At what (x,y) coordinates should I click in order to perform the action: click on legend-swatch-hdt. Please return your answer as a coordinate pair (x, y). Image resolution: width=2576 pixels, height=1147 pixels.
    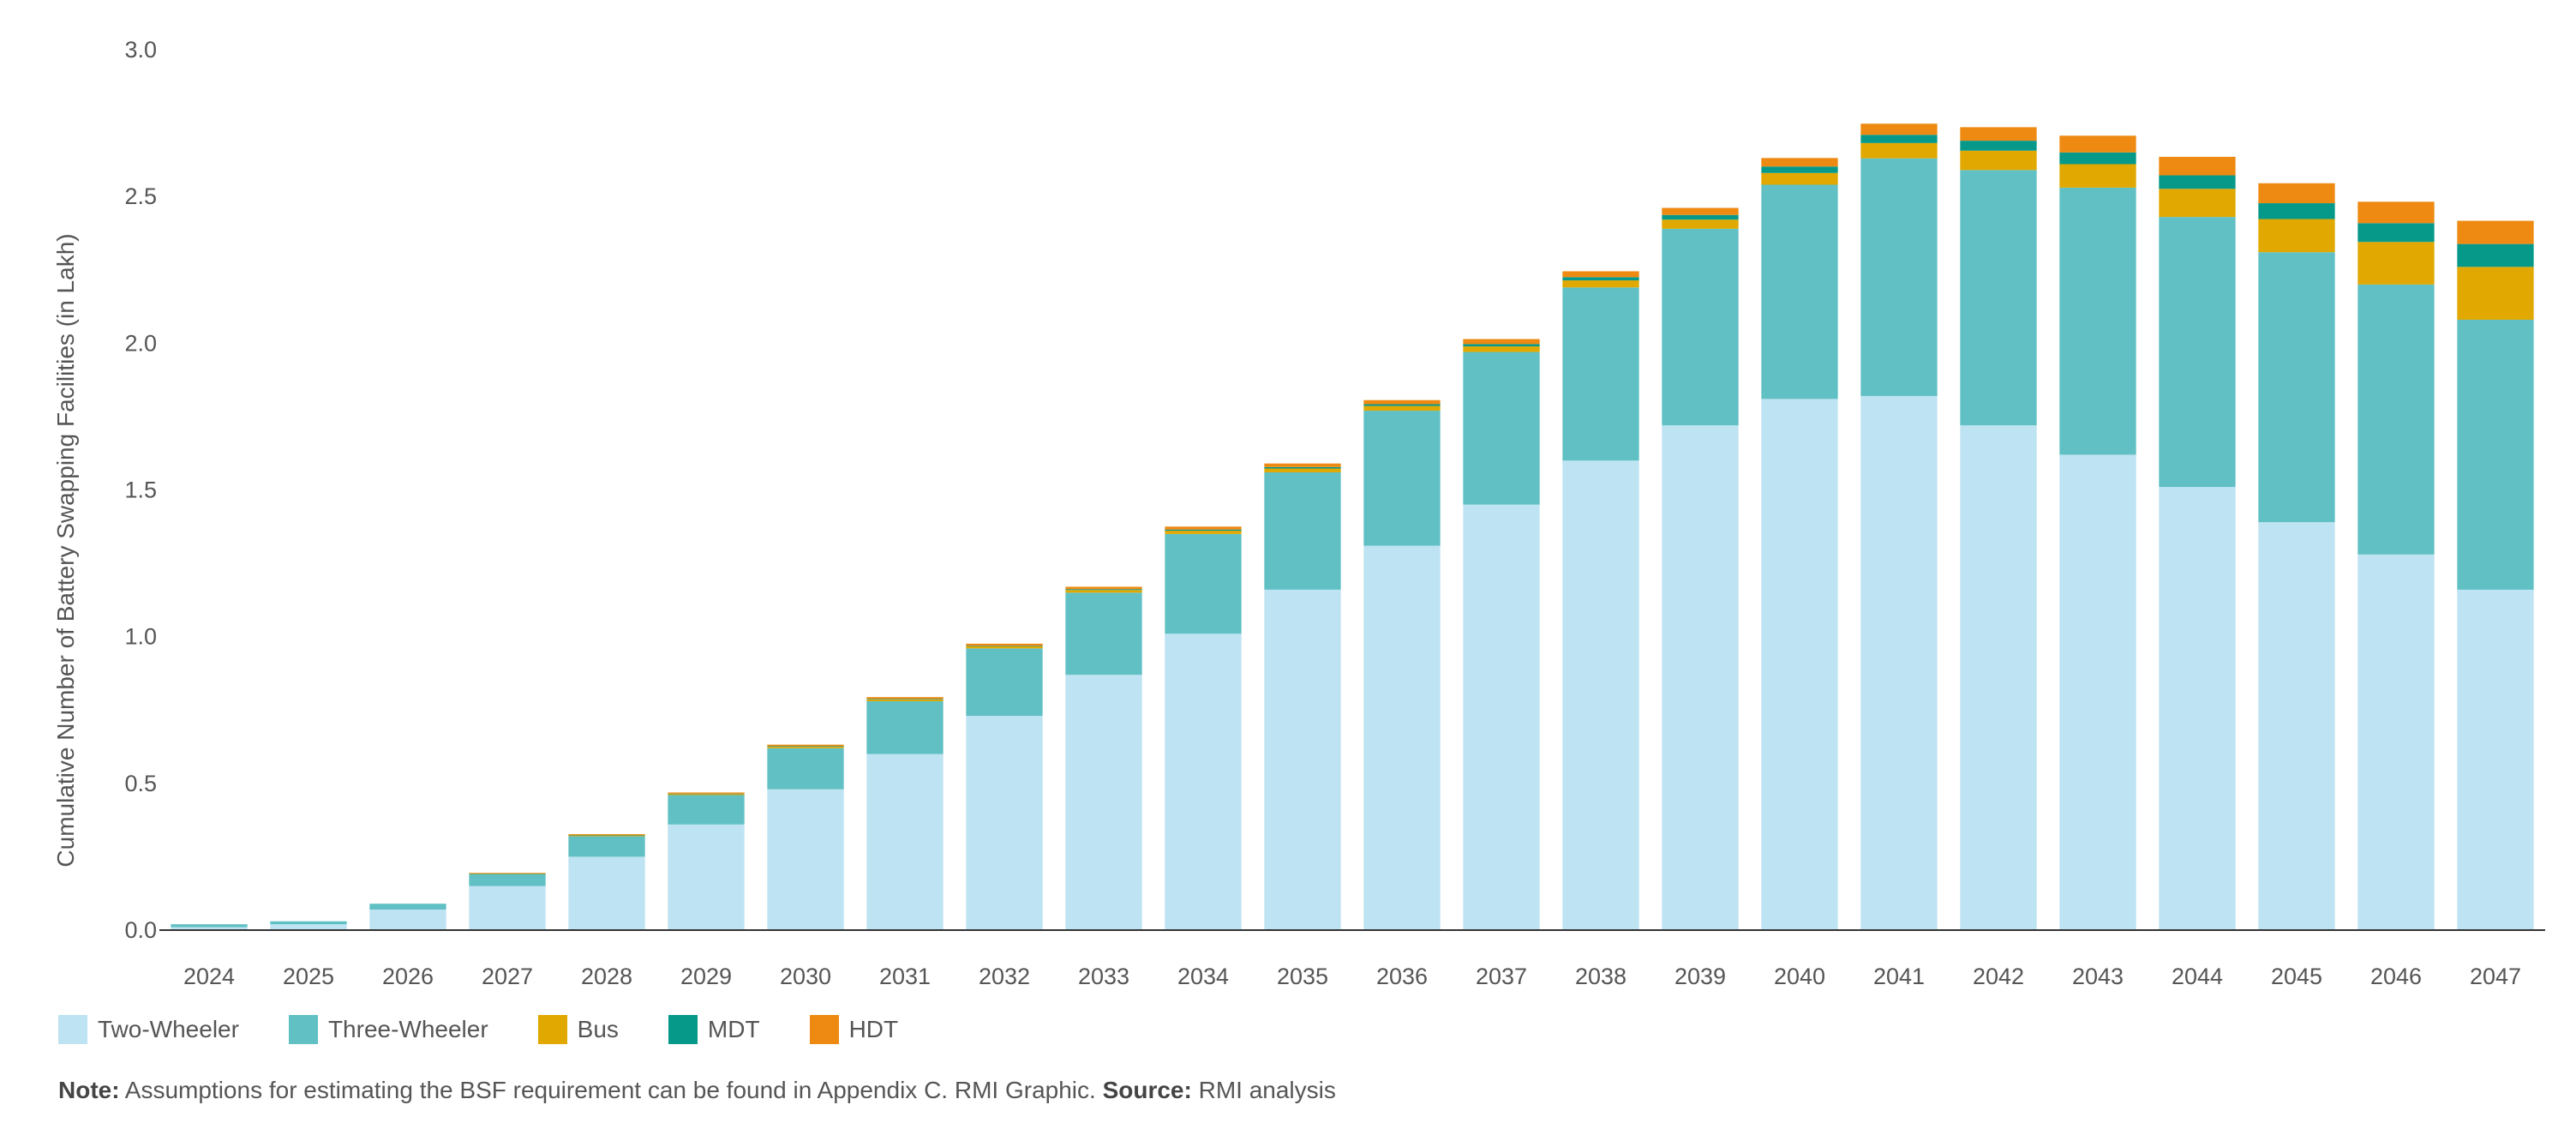
    Looking at the image, I should click on (824, 1029).